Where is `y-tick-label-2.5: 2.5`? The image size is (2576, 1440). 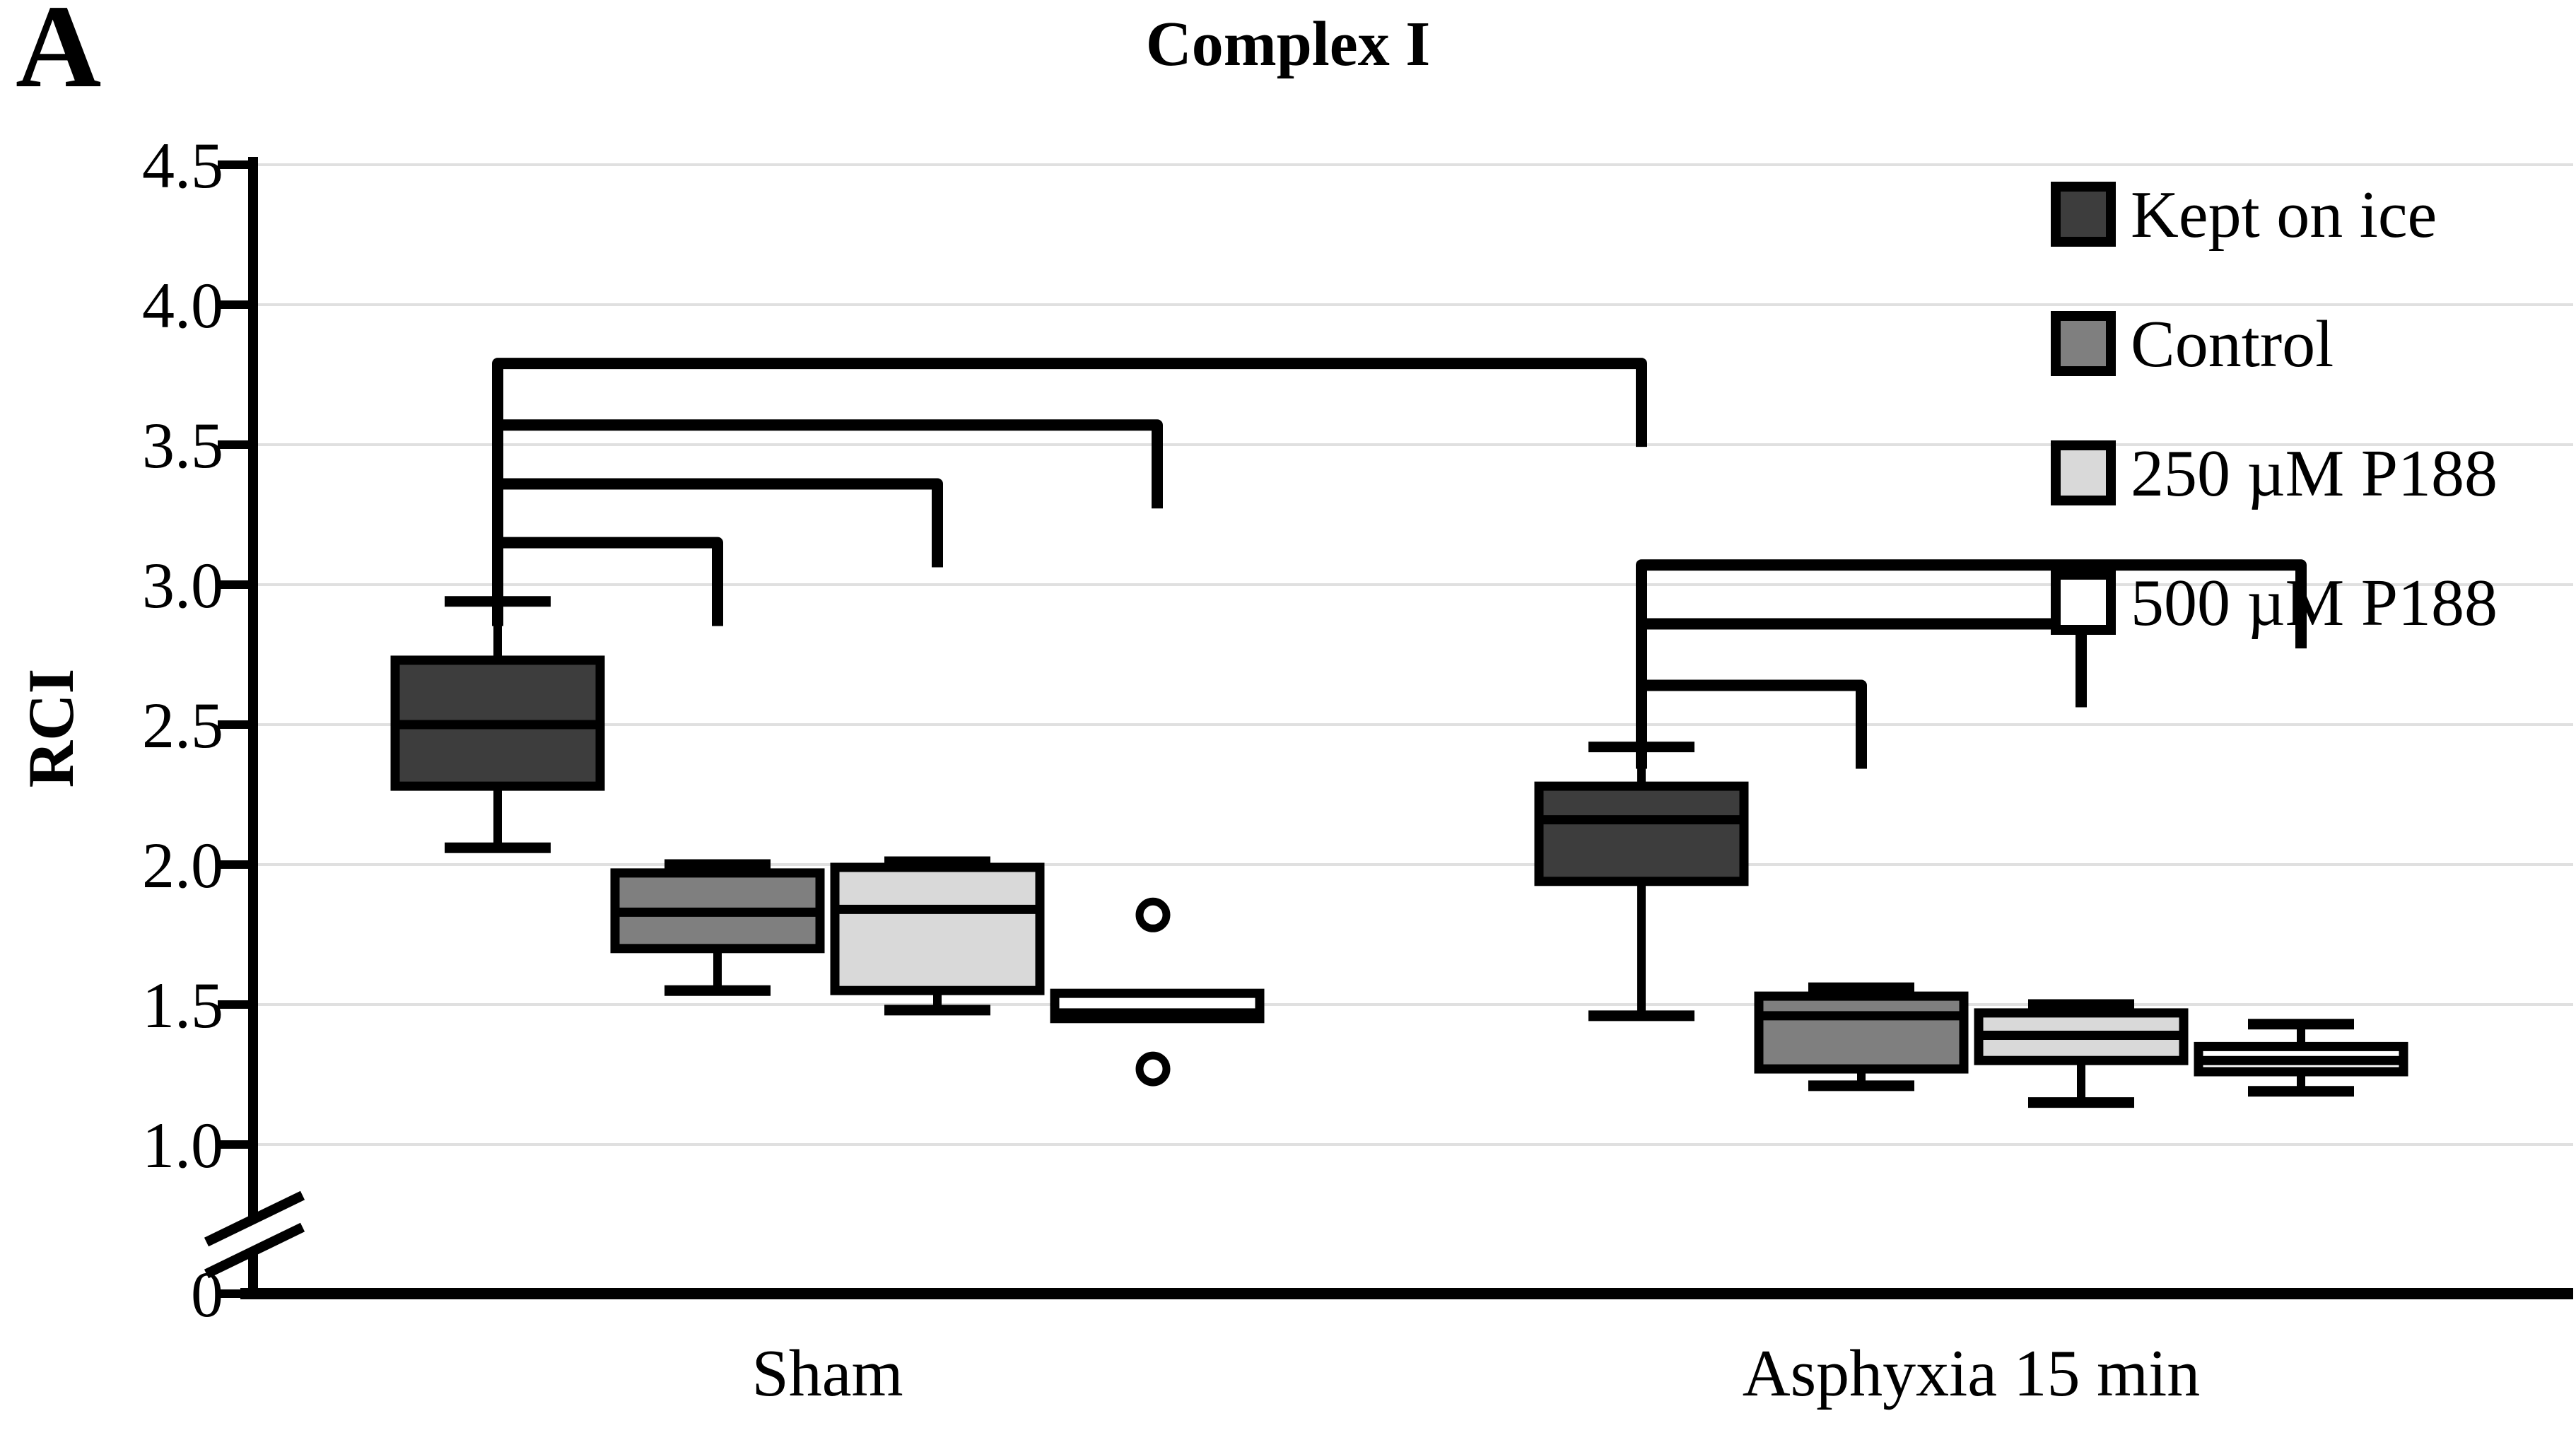
y-tick-label-2.5: 2.5 is located at coordinates (183, 725).